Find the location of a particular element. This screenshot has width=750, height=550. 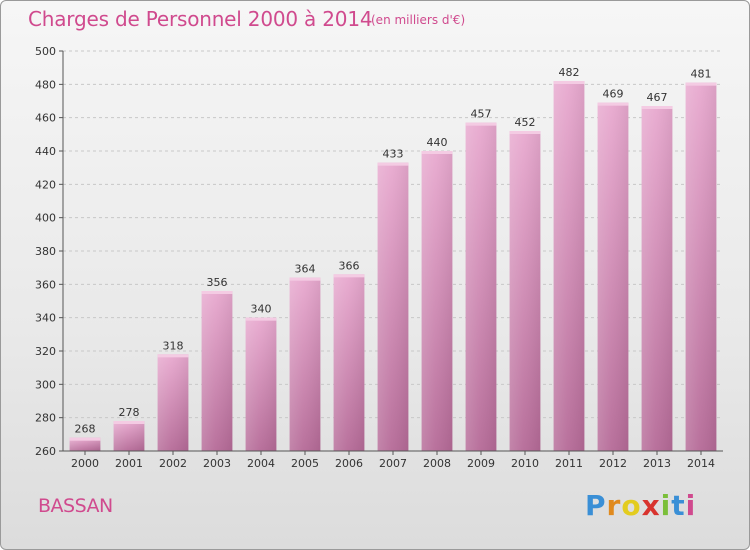

data-label: 340 is located at coordinates (261, 309).